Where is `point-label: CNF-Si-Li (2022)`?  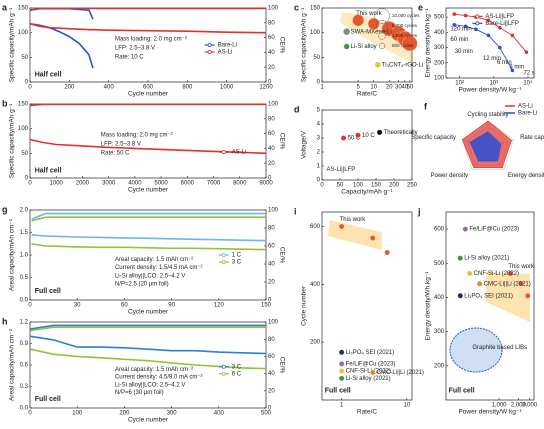
point-label: CNF-Si-Li (2022) is located at coordinates (496, 274).